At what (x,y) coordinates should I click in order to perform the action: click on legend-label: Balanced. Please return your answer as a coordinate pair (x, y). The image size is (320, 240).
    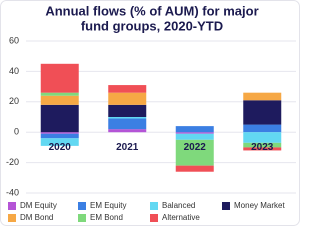
    Looking at the image, I should click on (178, 205).